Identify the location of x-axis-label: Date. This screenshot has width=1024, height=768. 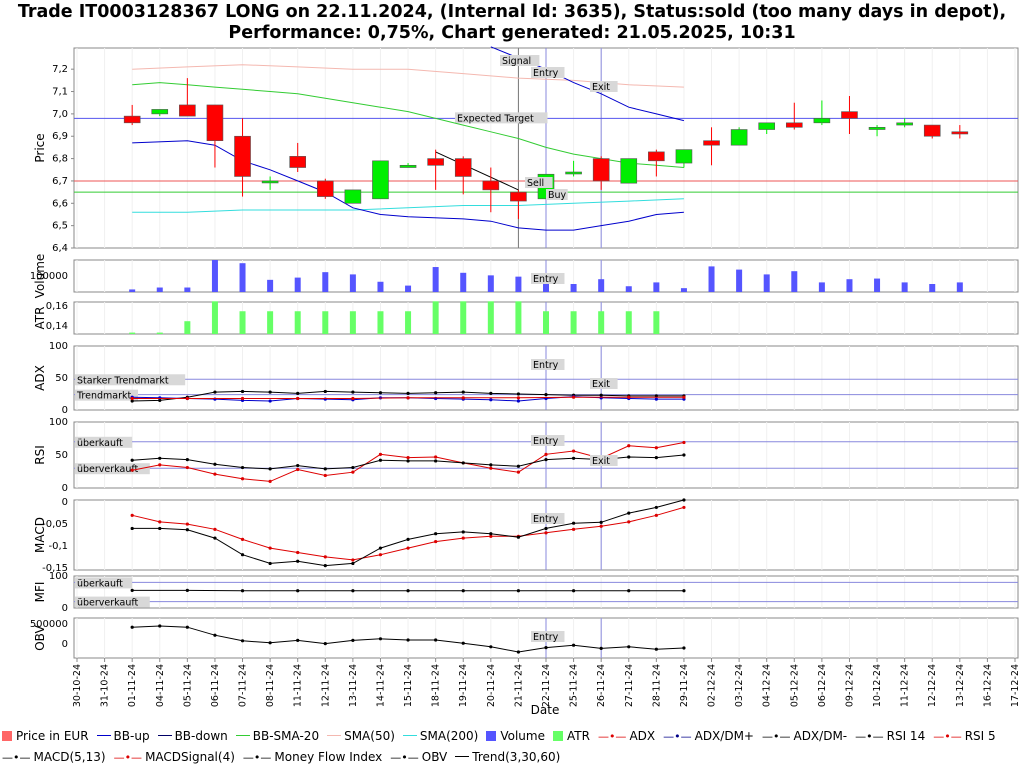
(545, 710).